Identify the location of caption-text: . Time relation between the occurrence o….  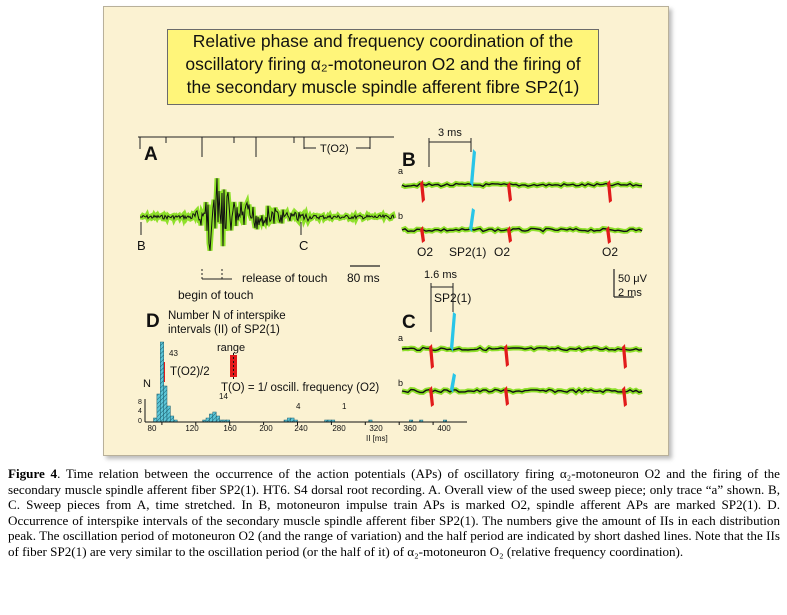
(394, 512).